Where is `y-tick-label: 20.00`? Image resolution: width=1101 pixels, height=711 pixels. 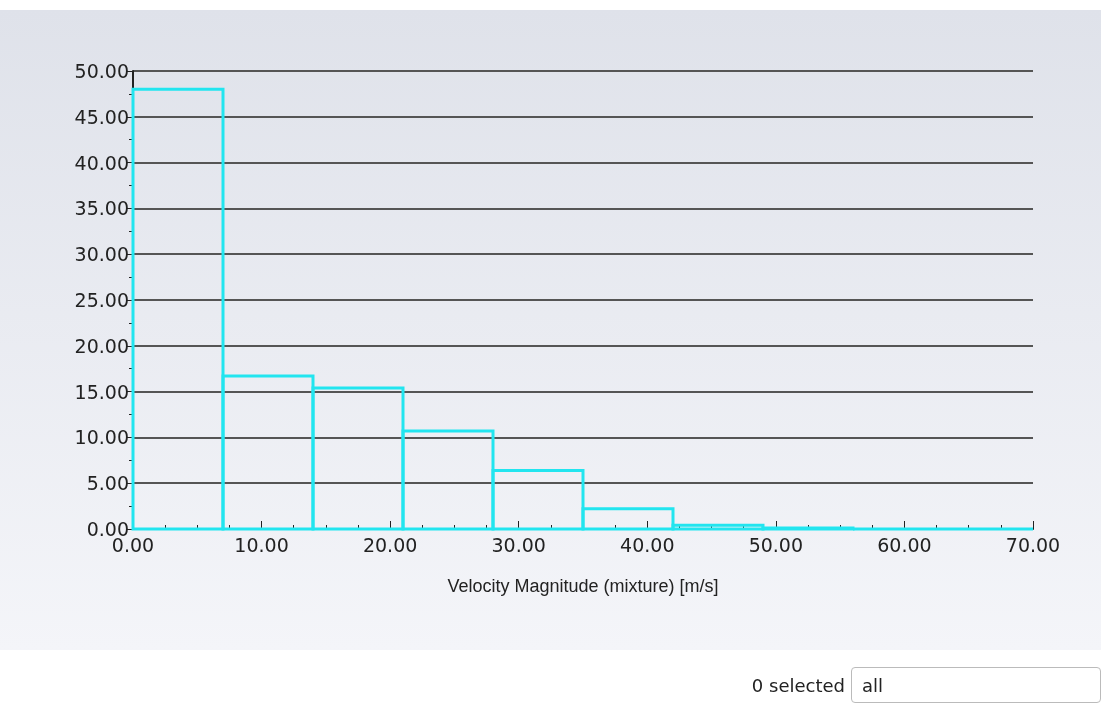 y-tick-label: 20.00 is located at coordinates (101, 345).